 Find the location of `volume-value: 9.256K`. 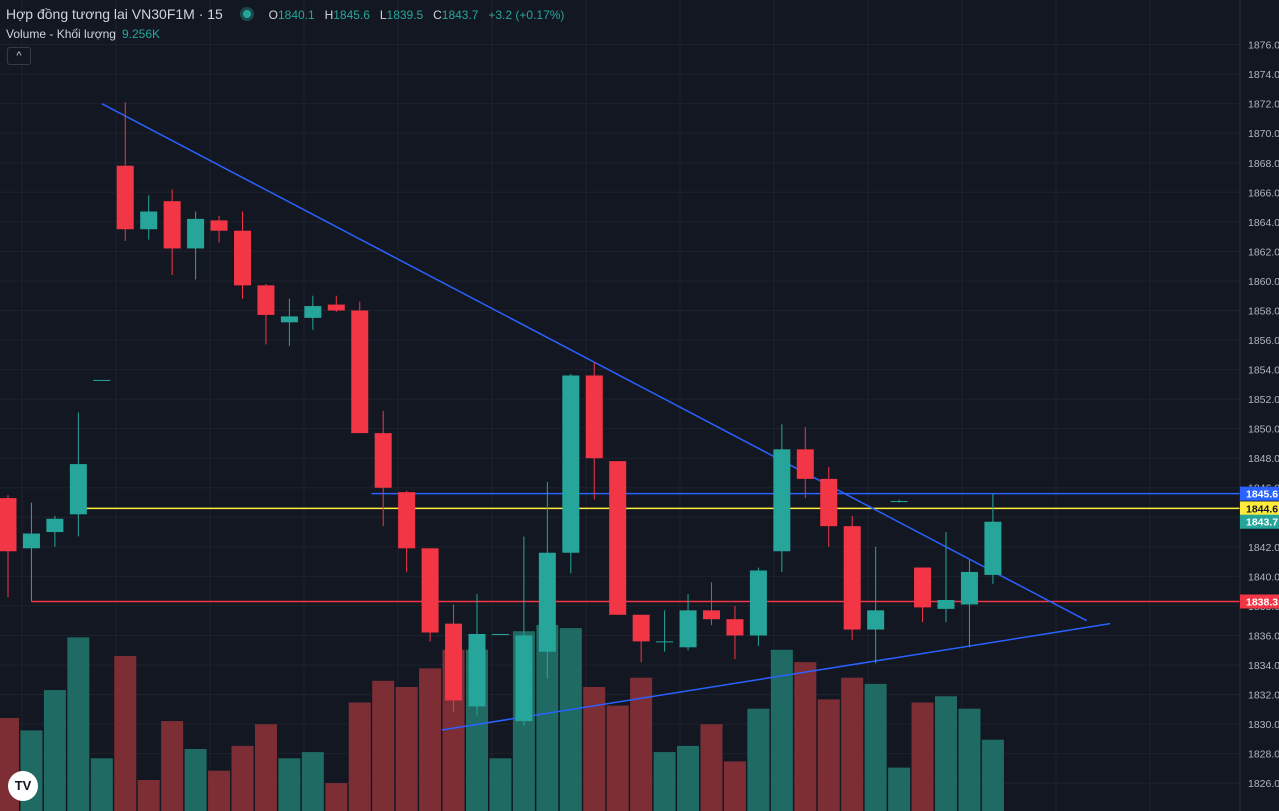

volume-value: 9.256K is located at coordinates (141, 34).